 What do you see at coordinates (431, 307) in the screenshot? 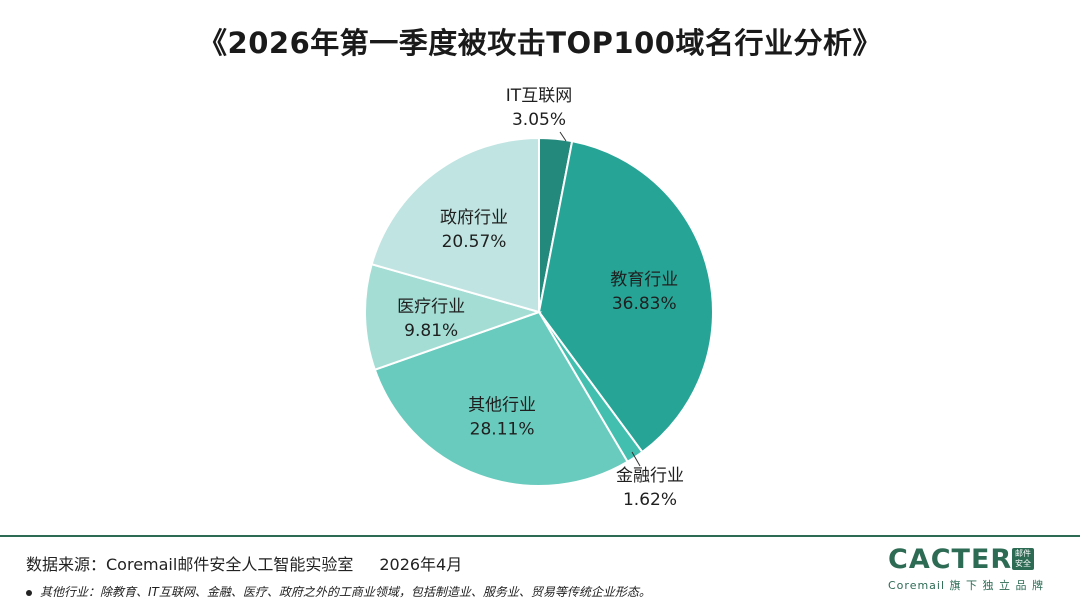
I see `slice-label-医疗行业: 医疗行业` at bounding box center [431, 307].